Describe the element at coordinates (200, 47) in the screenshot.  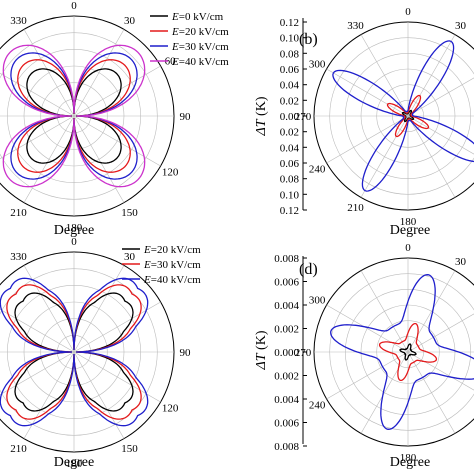
I see `legend-a-label-2: E=30 kV/cm` at that location.